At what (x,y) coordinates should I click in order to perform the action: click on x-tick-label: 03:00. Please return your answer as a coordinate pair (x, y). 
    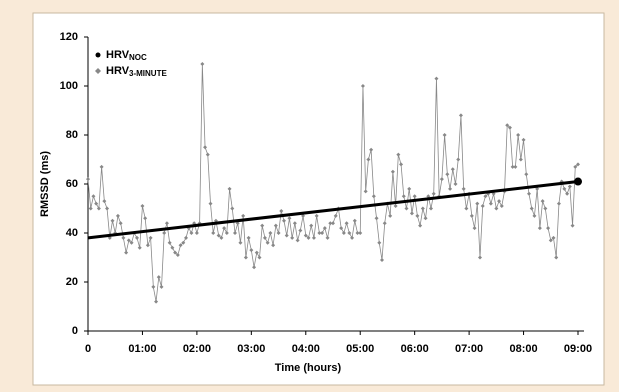
    Looking at the image, I should click on (251, 349).